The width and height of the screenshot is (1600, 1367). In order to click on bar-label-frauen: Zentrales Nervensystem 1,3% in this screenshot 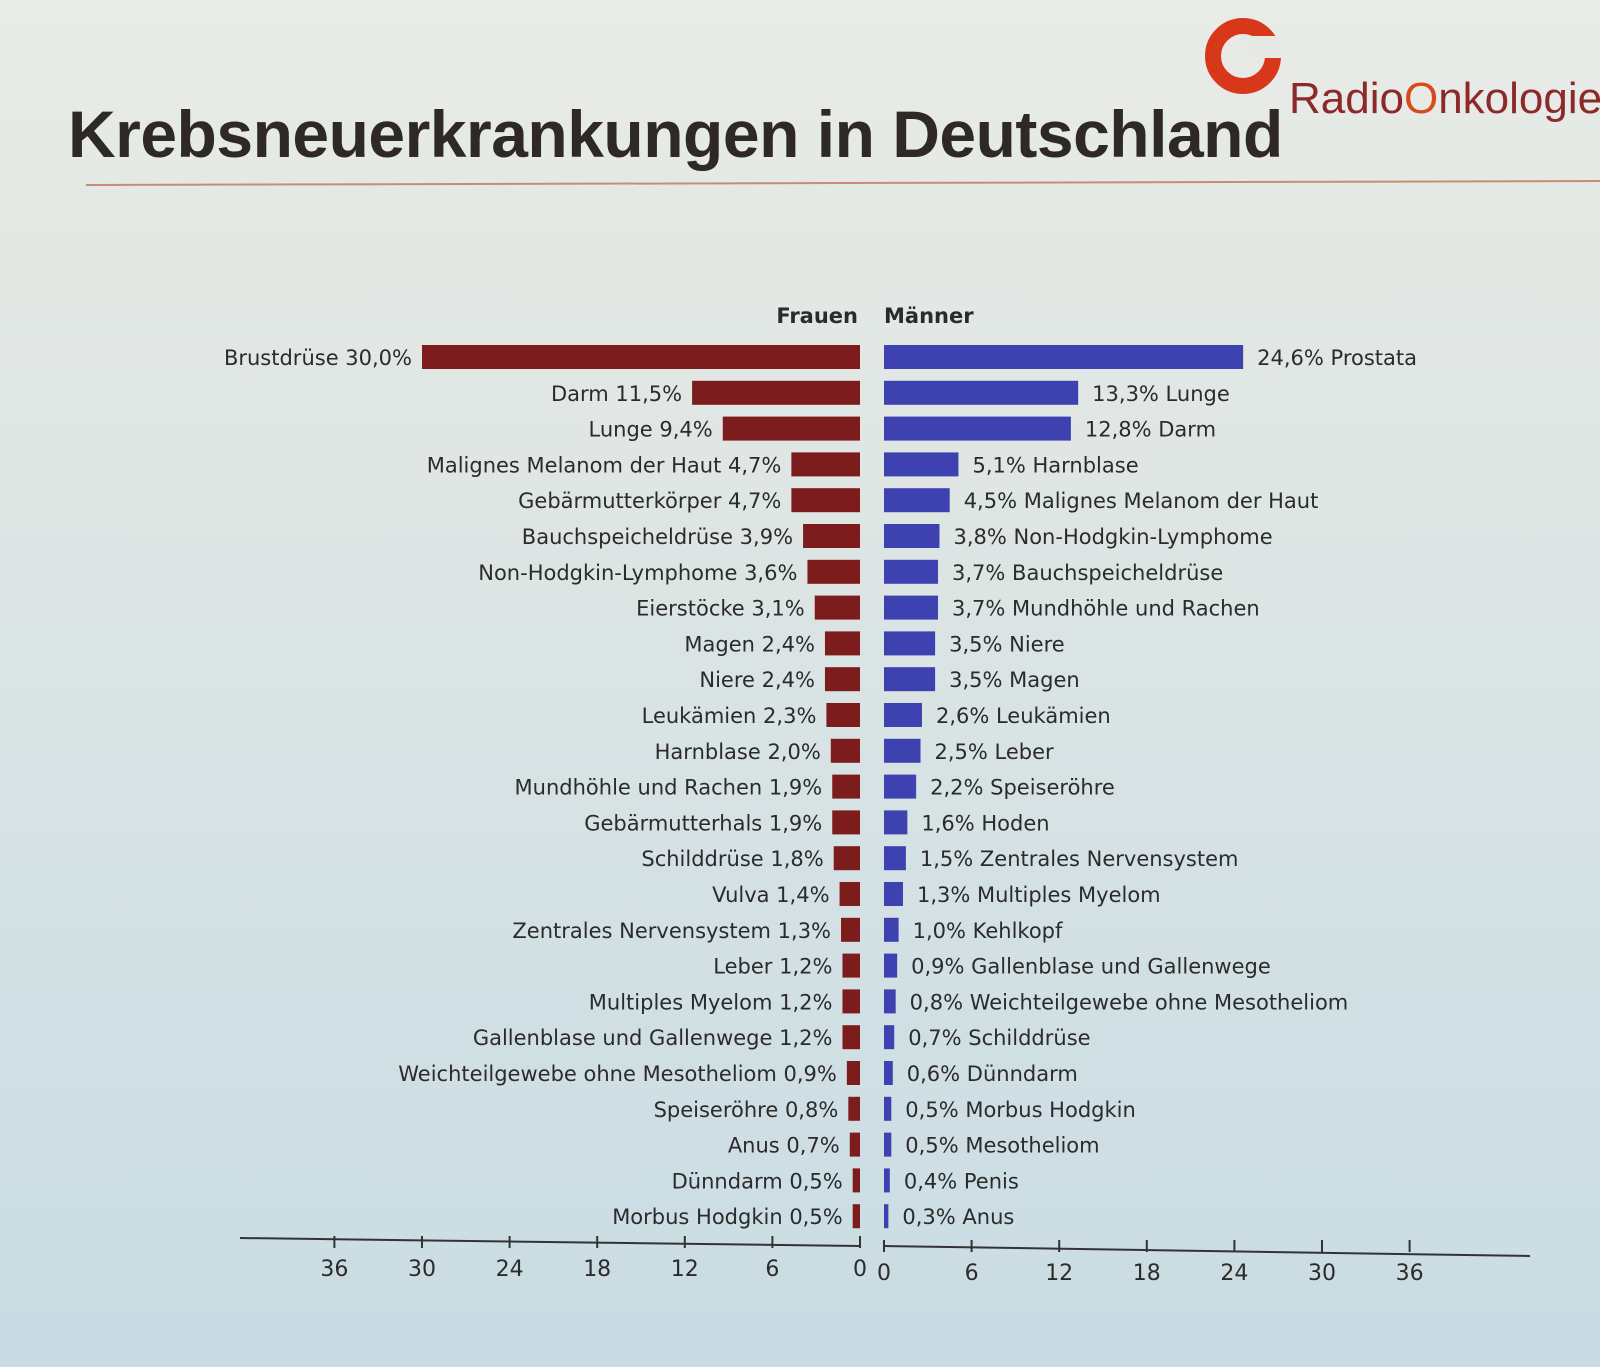, I will do `click(671, 931)`.